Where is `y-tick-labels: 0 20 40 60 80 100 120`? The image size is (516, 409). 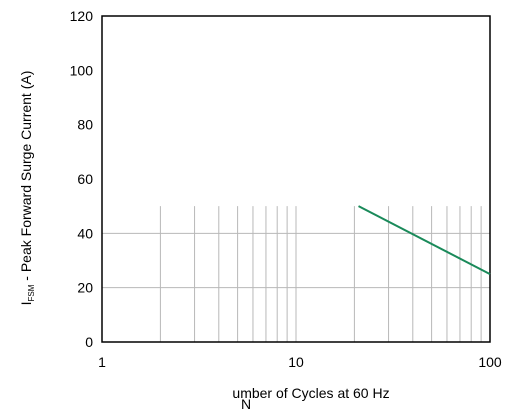 y-tick-labels: 0 20 40 60 80 100 120 is located at coordinates (82, 179).